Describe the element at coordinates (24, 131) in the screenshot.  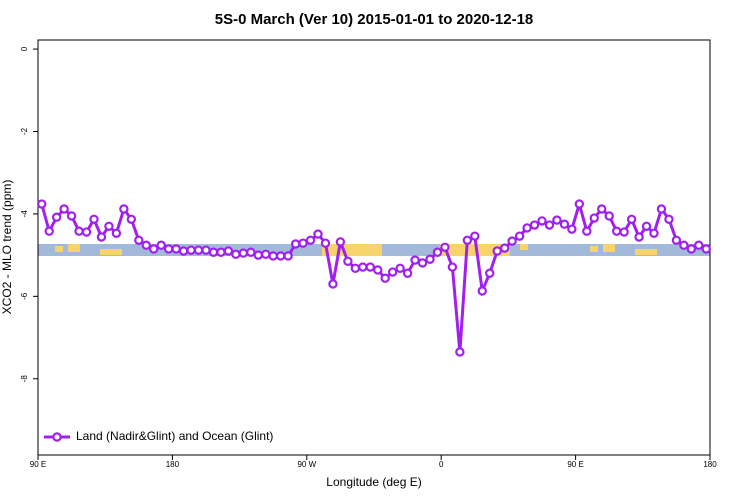
I see `y-tick-label: -2` at that location.